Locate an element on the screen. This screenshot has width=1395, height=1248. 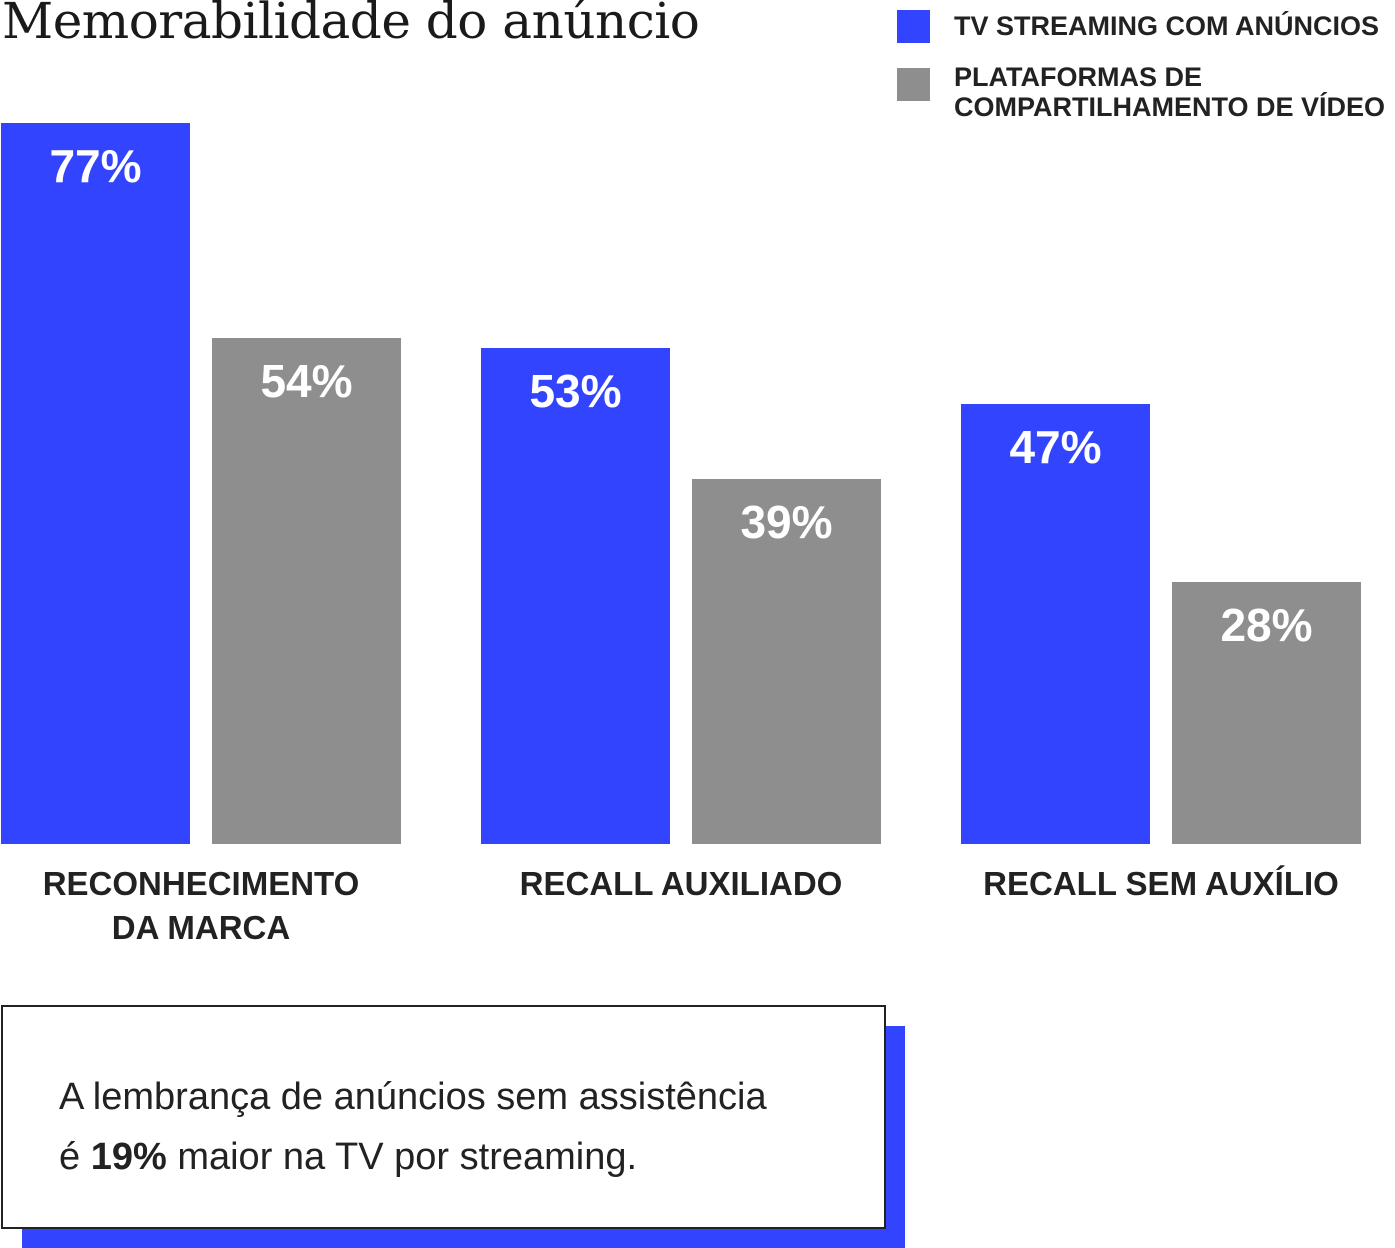
data-label: 39% is located at coordinates (786, 521).